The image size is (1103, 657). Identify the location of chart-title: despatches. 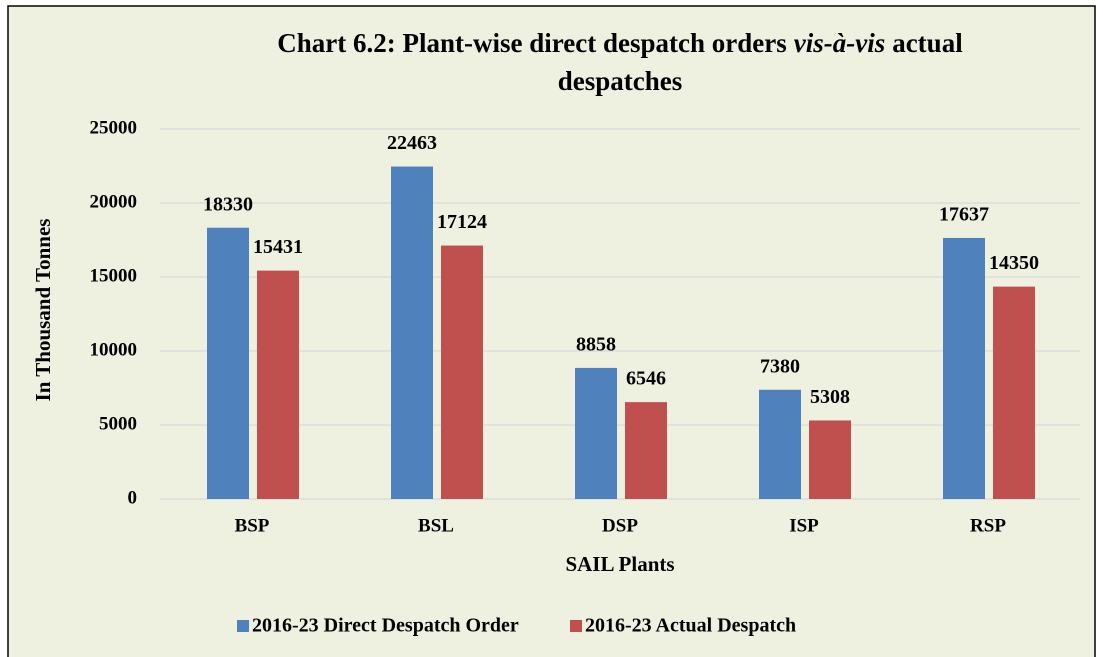
(620, 81).